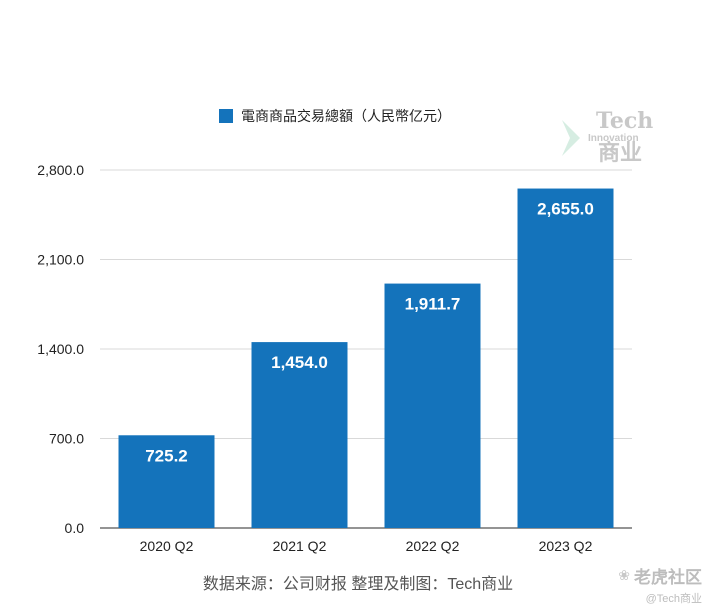 The height and width of the screenshot is (614, 716). I want to click on bar-value-label: 725.2, so click(166, 455).